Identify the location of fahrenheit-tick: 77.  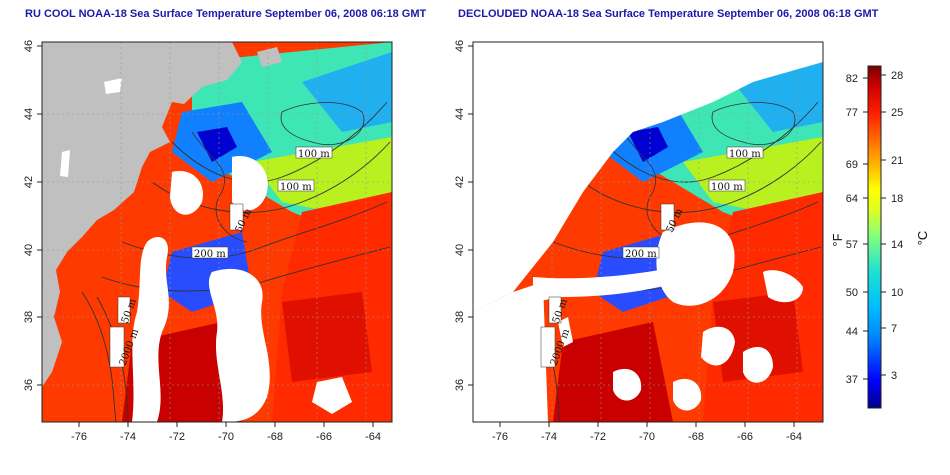
(852, 113).